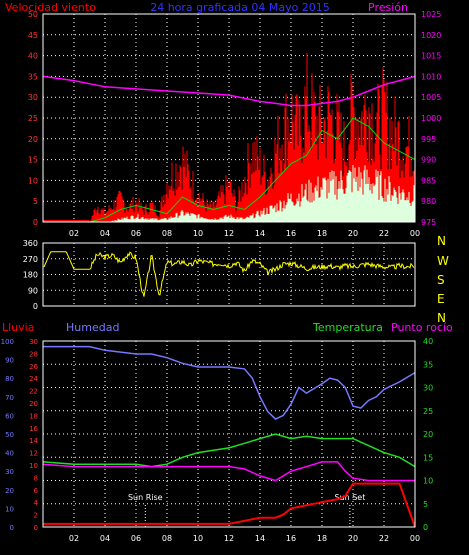  Describe the element at coordinates (428, 180) in the screenshot. I see `pressure-ytick-label: 985` at that location.